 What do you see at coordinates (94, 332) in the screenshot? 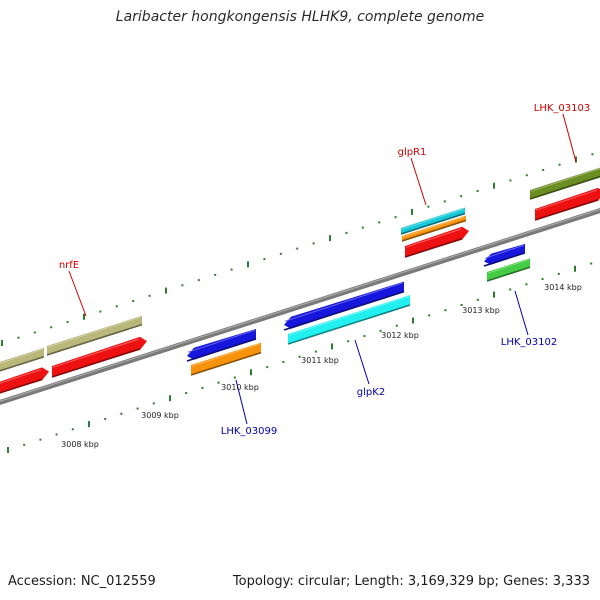
I see `feature-khaki-2-highlight` at bounding box center [94, 332].